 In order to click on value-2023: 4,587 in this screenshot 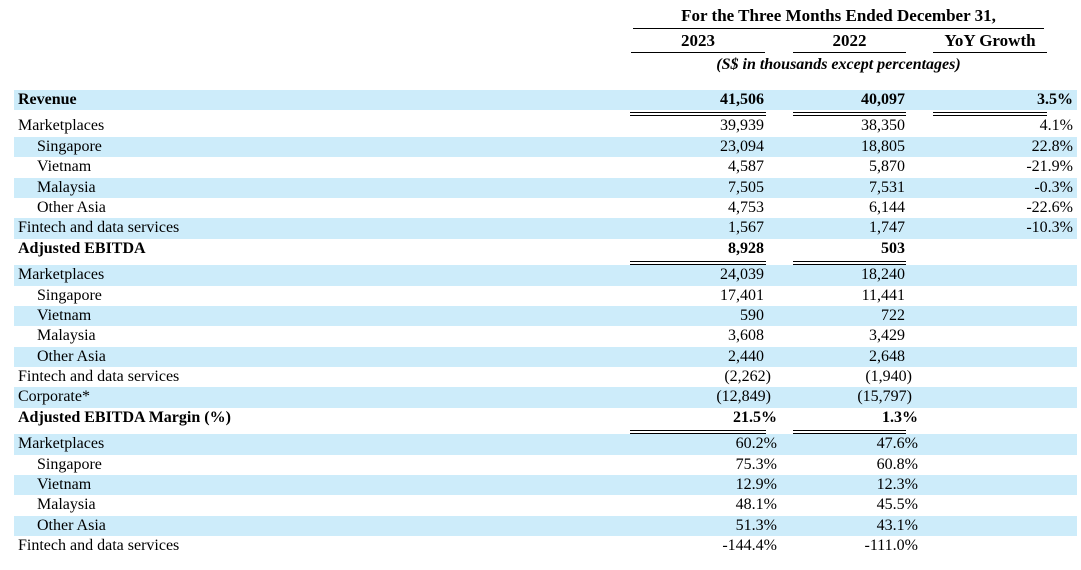, I will do `click(746, 167)`.